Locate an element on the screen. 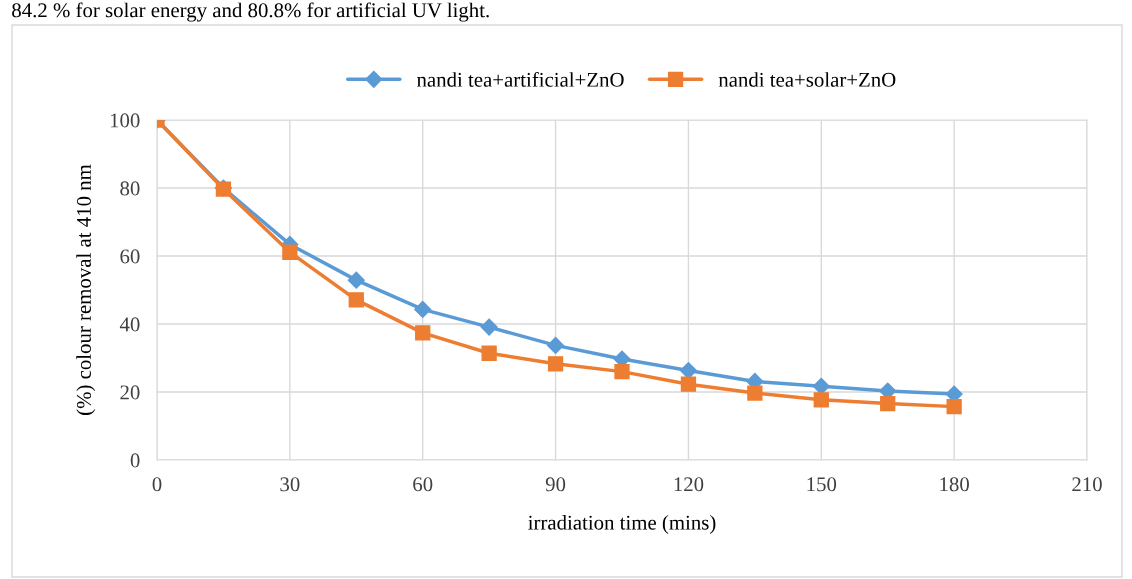 The width and height of the screenshot is (1132, 579). x-tick-label: 60 is located at coordinates (423, 484).